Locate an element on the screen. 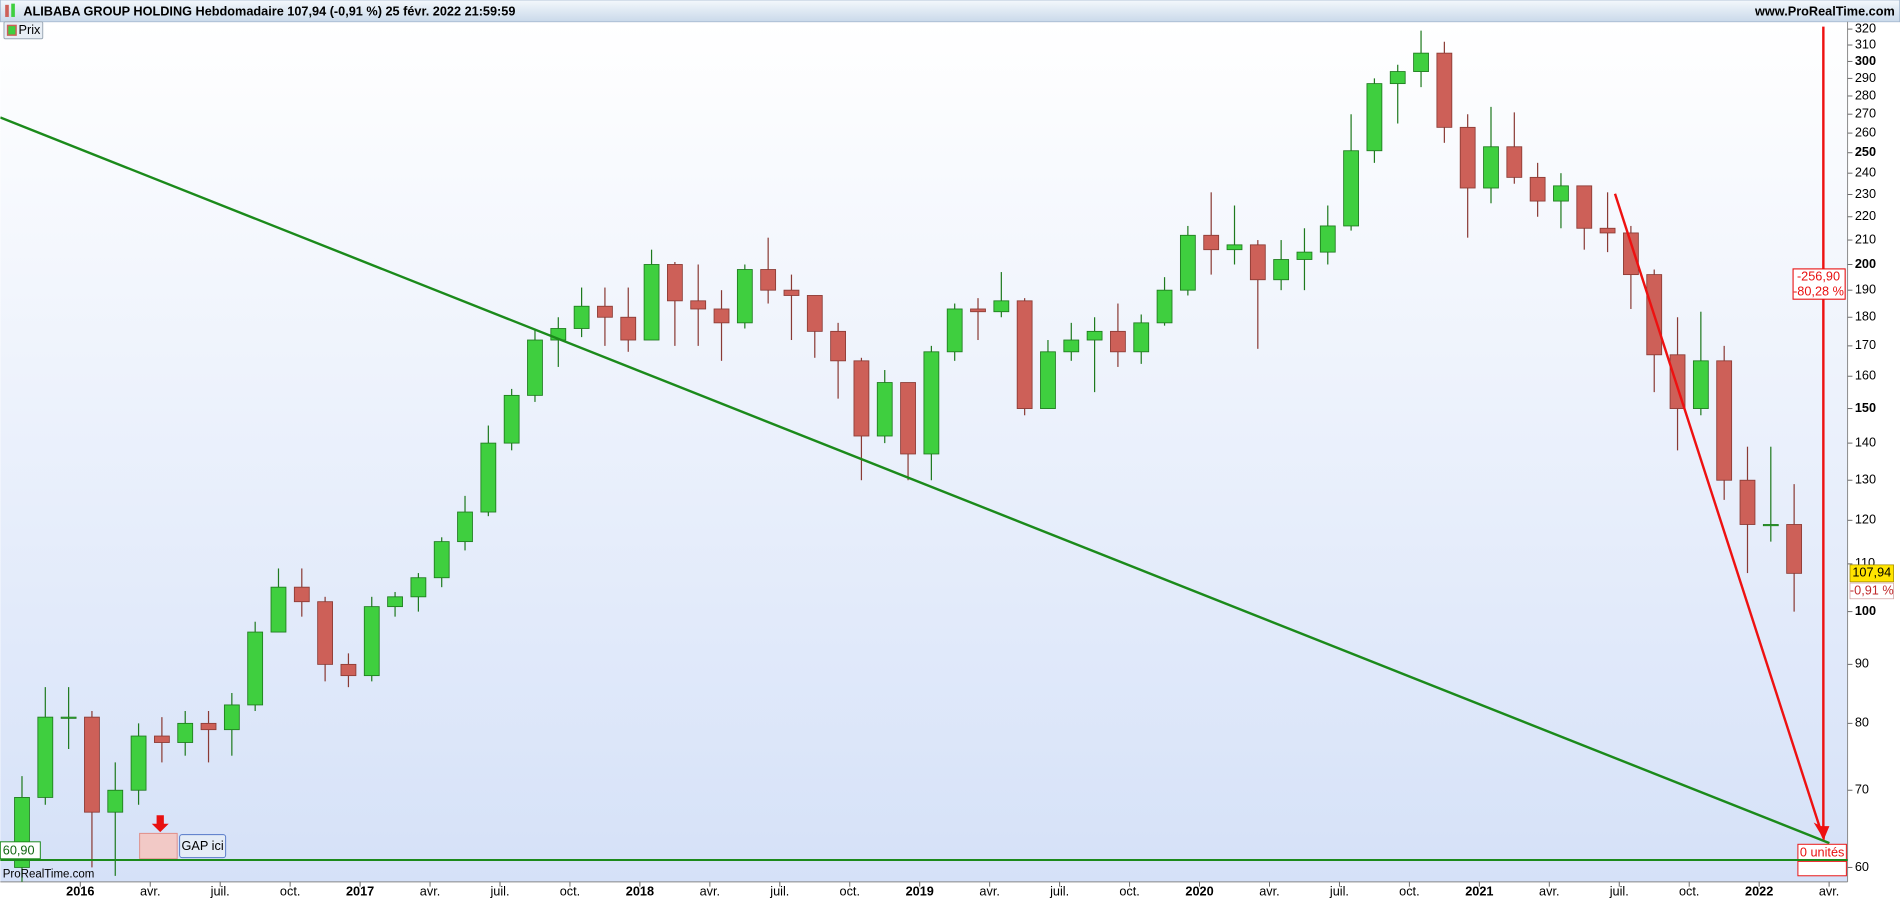  x-tick-label: 2017 is located at coordinates (360, 890).